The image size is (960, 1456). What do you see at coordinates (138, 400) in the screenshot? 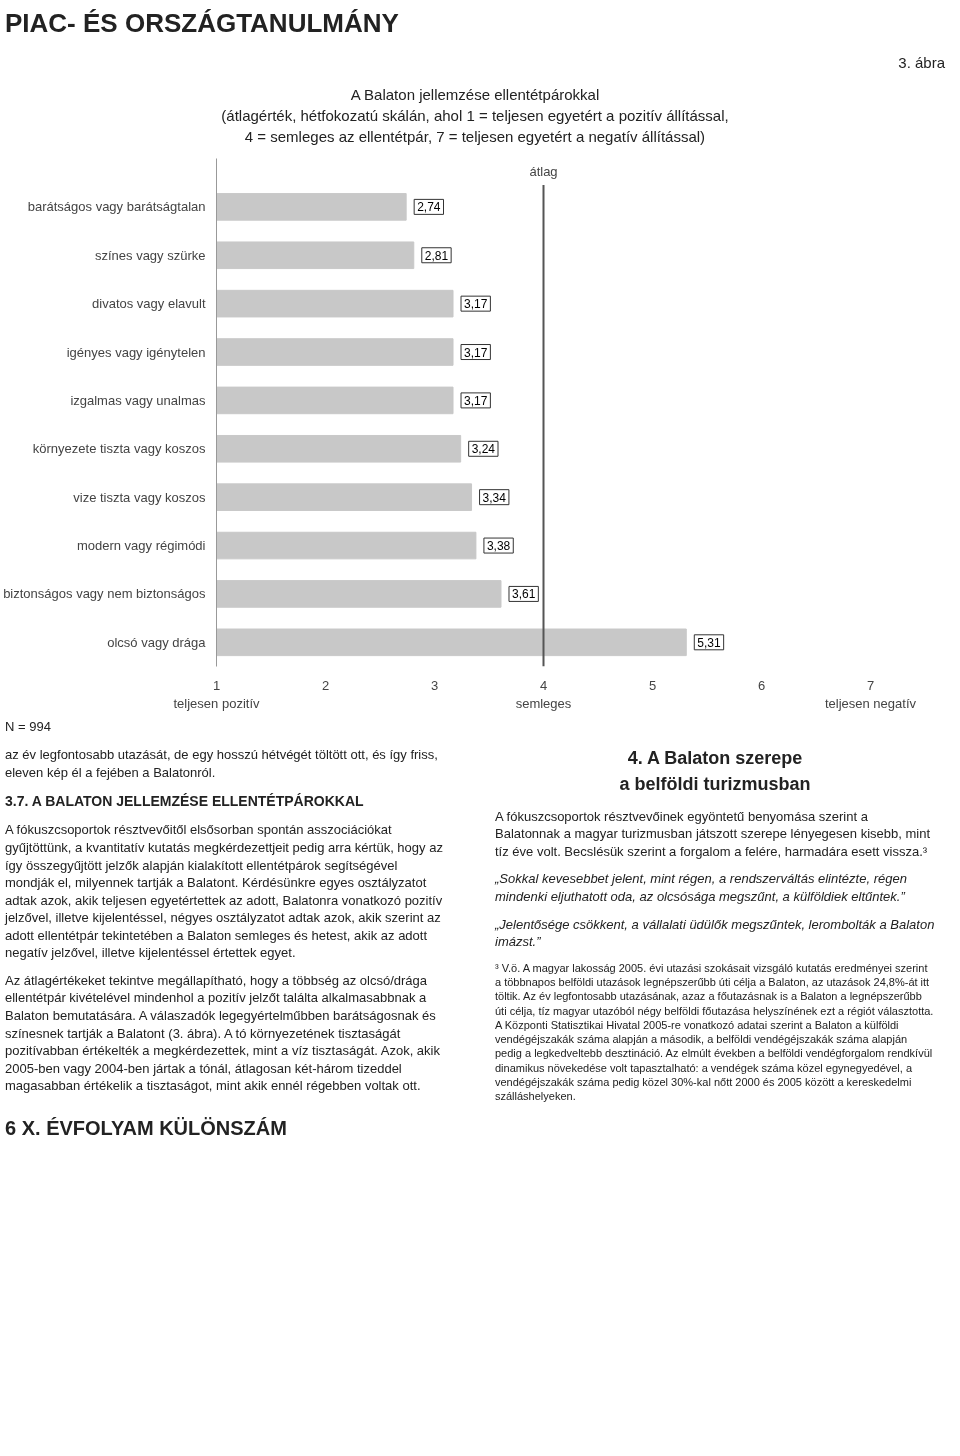
I see `y-tick-label: izgalmas vagy unalmas` at bounding box center [138, 400].